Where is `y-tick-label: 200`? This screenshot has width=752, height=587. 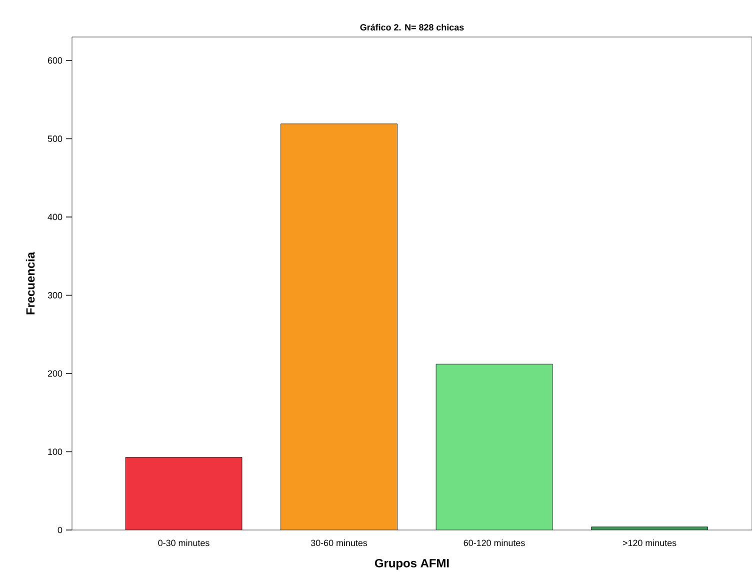
y-tick-label: 200 is located at coordinates (55, 373).